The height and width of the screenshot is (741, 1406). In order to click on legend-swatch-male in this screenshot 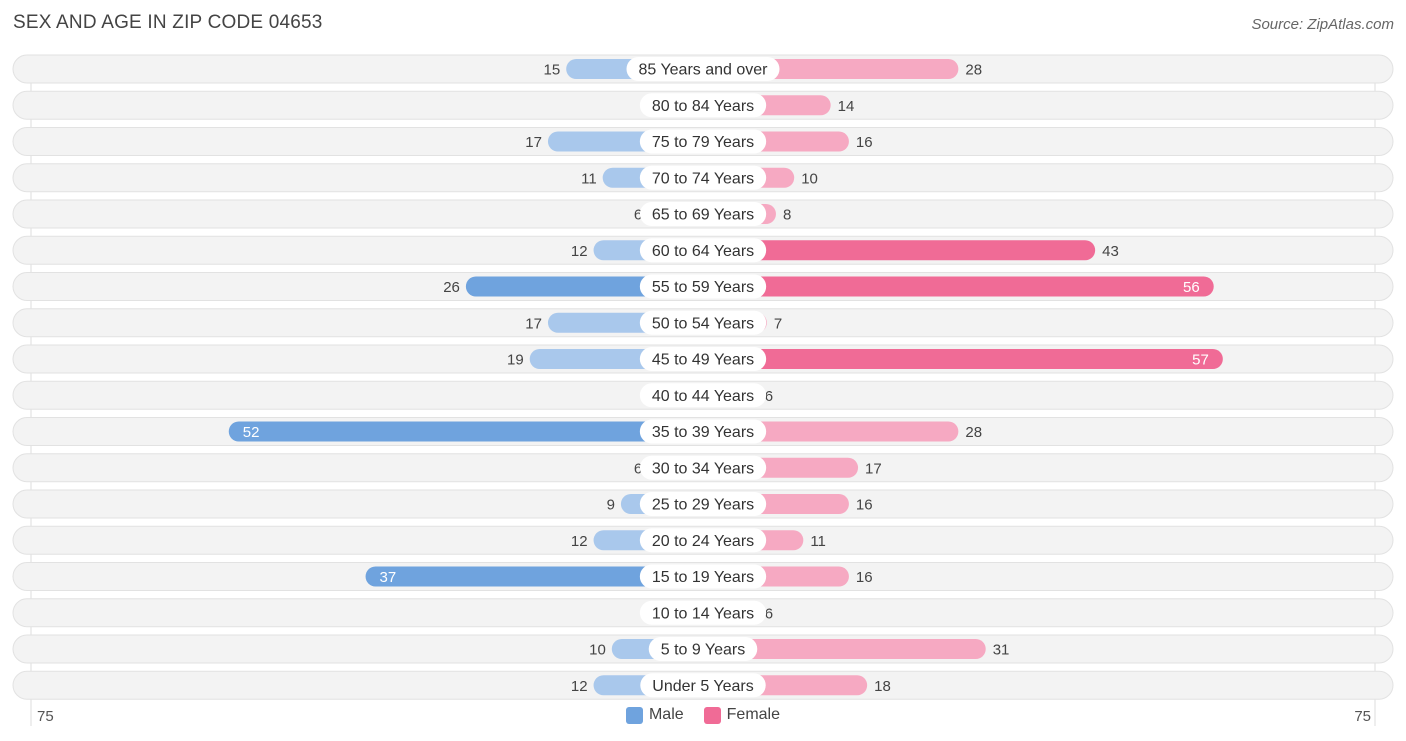, I will do `click(634, 715)`.